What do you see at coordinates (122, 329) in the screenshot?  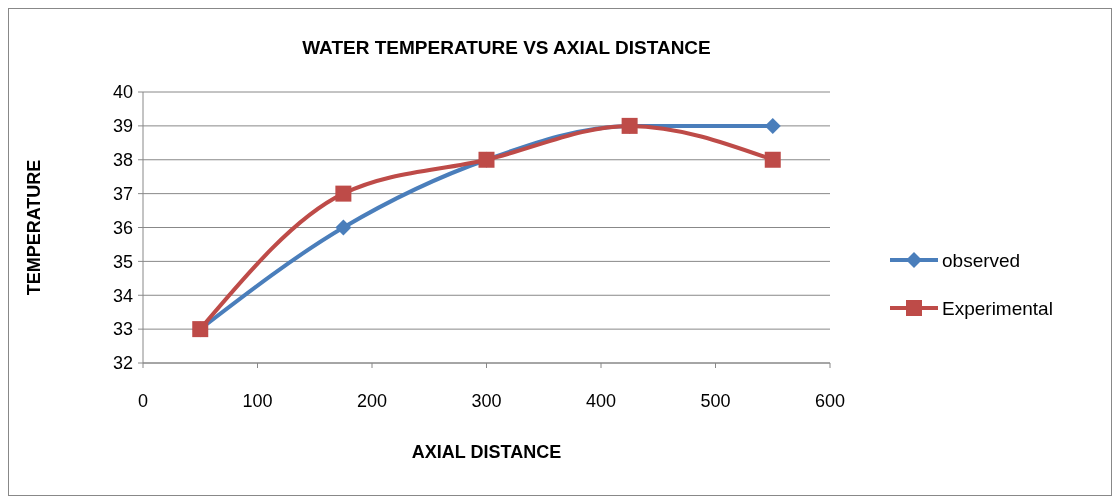 I see `y-tick-label: 33` at bounding box center [122, 329].